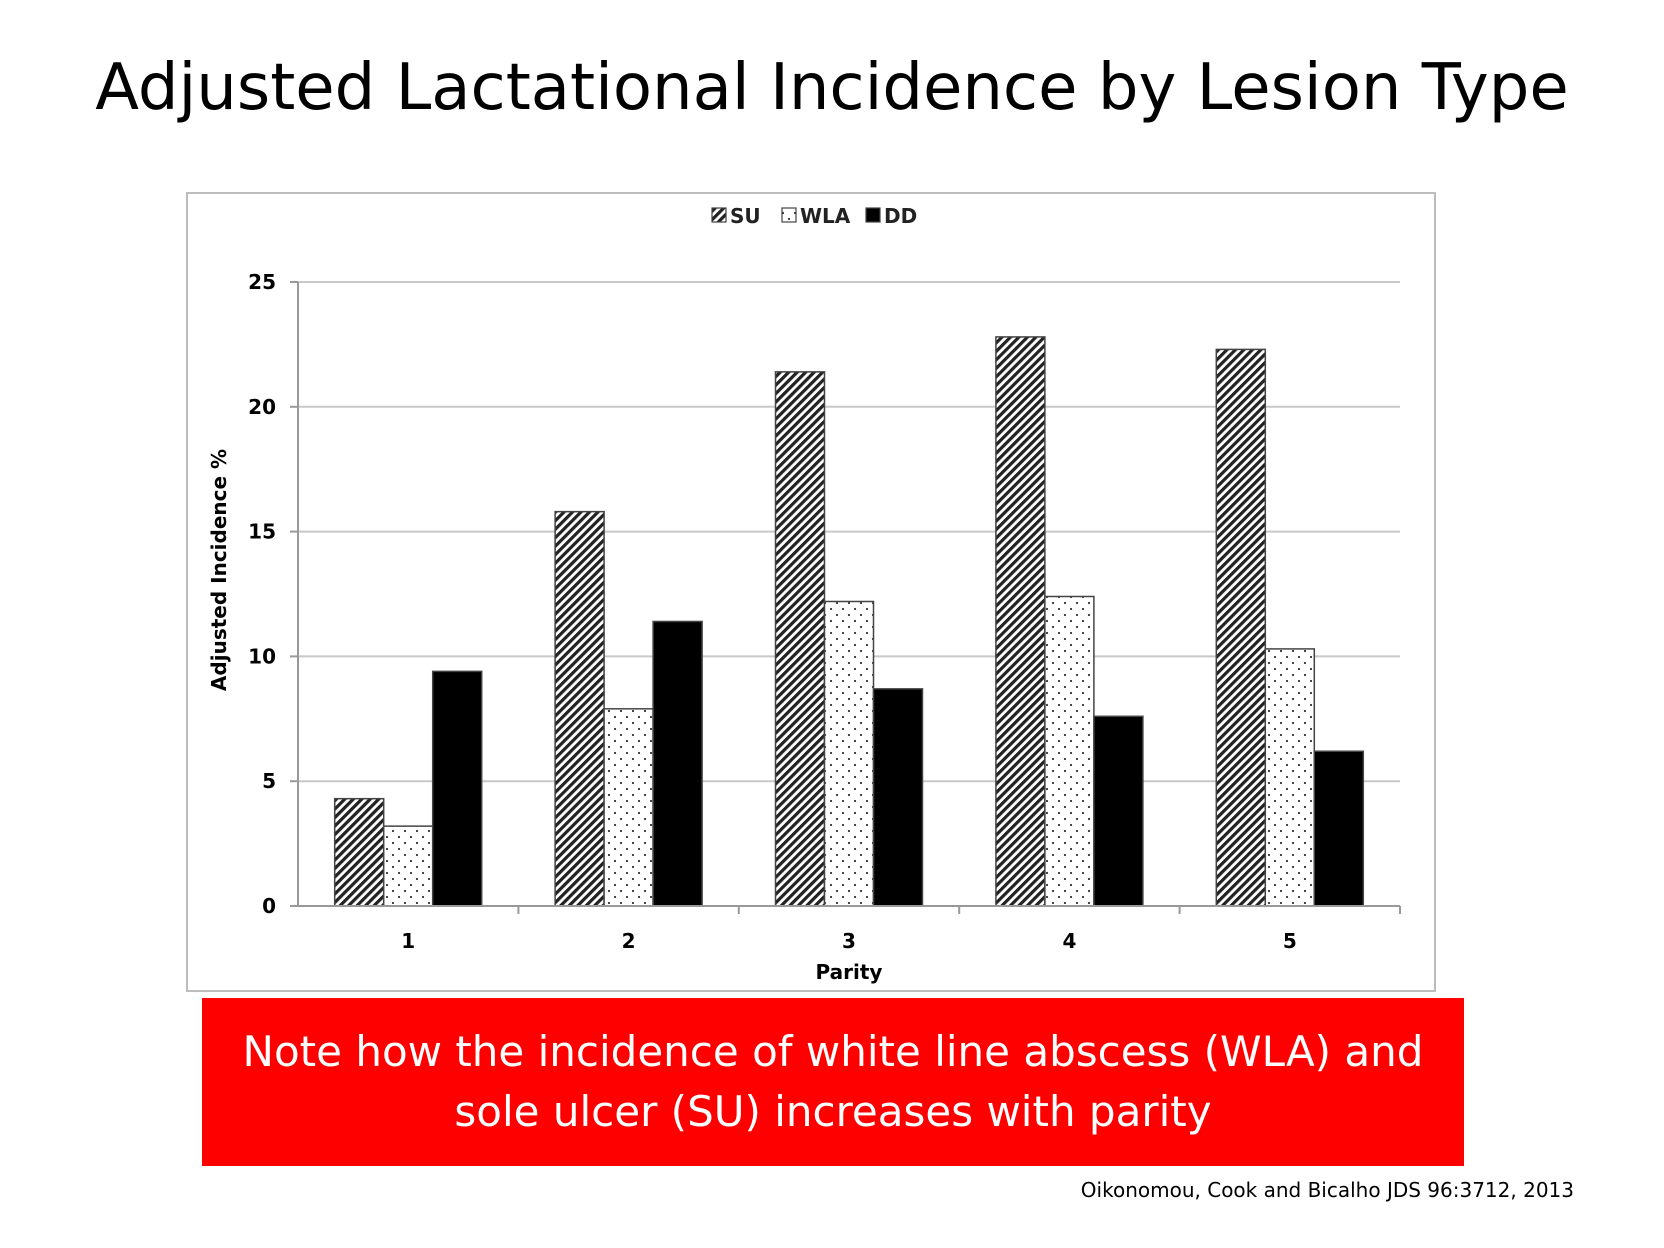  What do you see at coordinates (629, 941) in the screenshot?
I see `x-tick-label: 2` at bounding box center [629, 941].